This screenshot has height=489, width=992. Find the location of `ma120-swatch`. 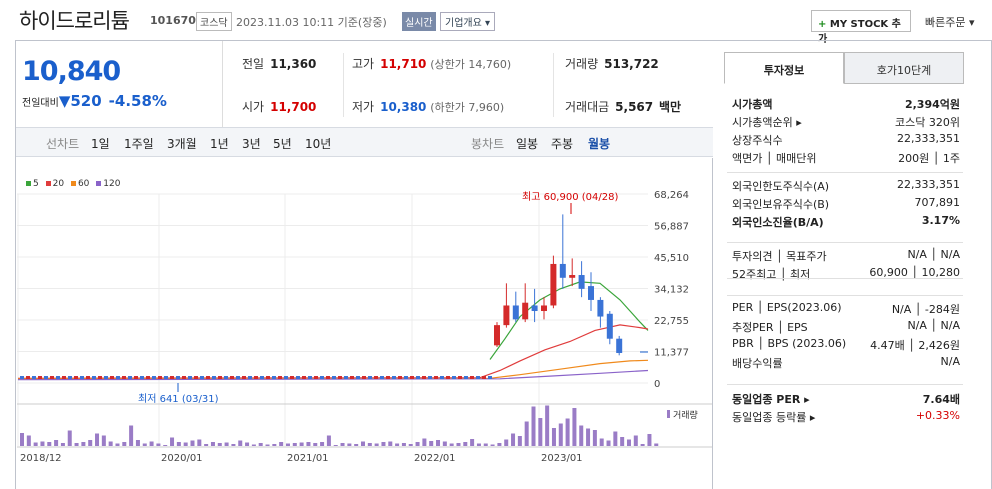

ma120-swatch is located at coordinates (99, 183).